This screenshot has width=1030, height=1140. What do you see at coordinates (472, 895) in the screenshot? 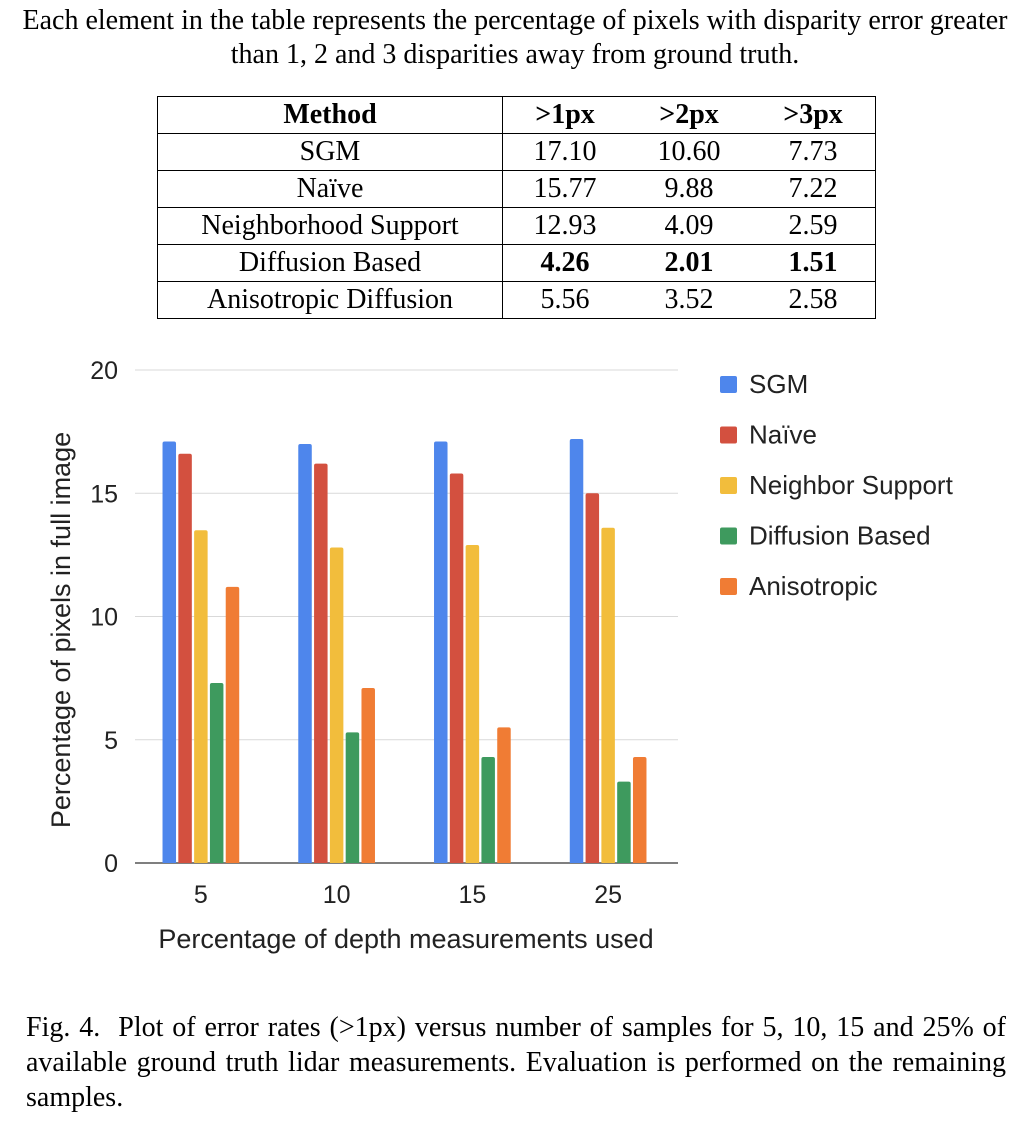
I see `x-tick-label: 15` at bounding box center [472, 895].